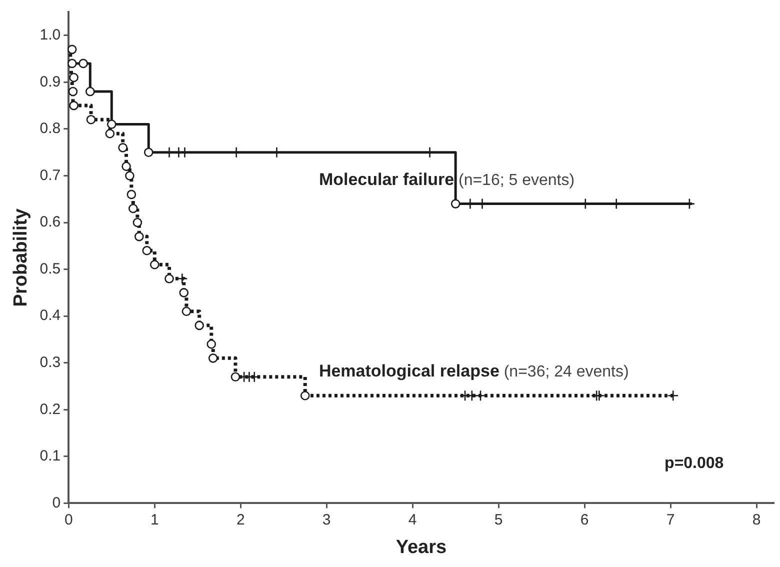  I want to click on y-tick-label: 0.9, so click(50, 81).